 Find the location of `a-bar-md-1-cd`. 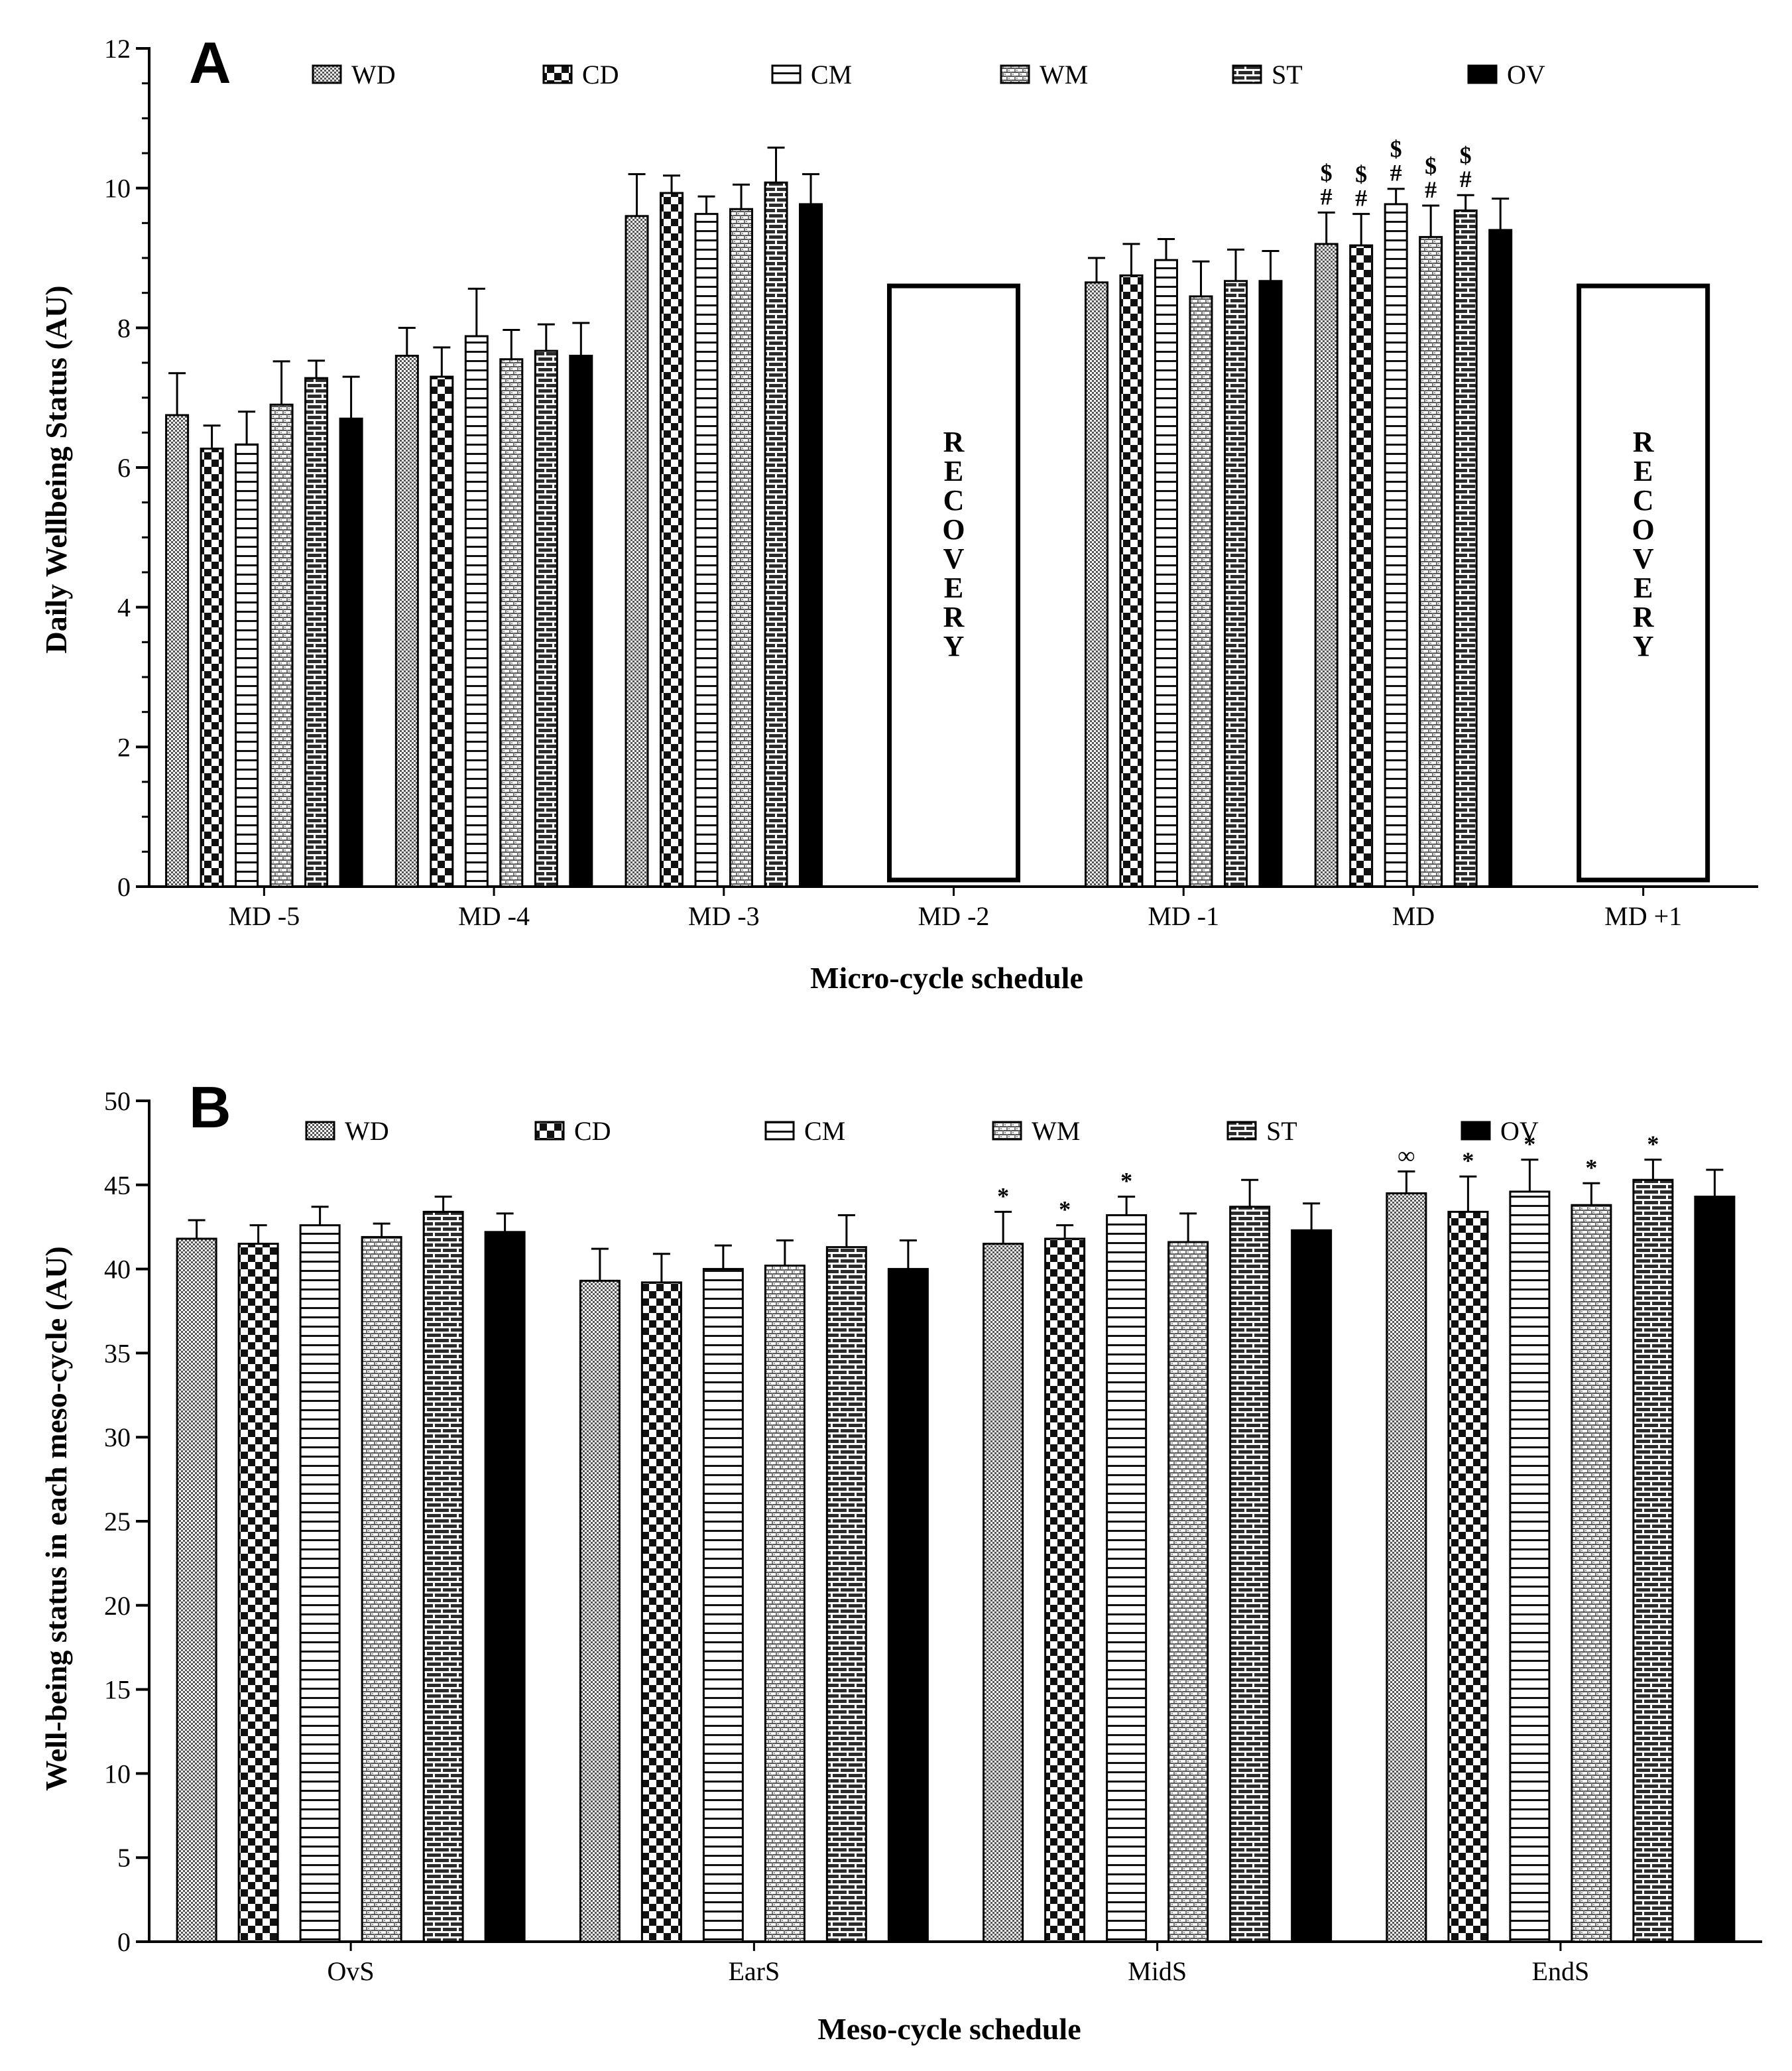

a-bar-md-1-cd is located at coordinates (1131, 581).